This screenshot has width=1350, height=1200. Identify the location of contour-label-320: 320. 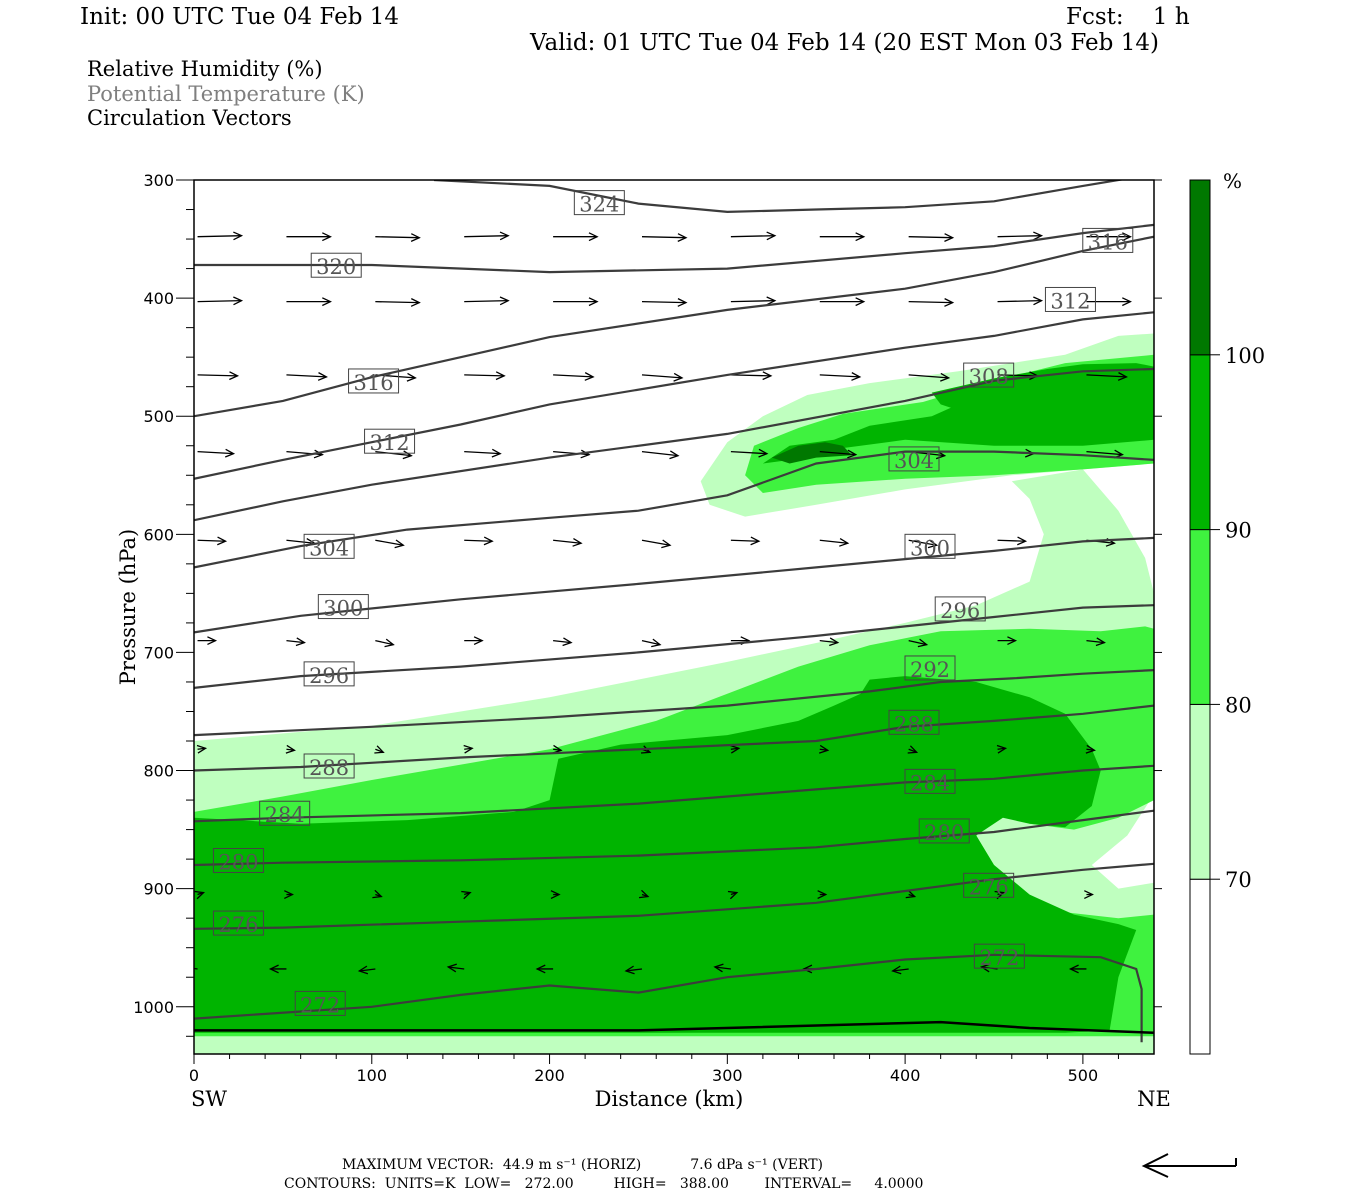
(336, 267).